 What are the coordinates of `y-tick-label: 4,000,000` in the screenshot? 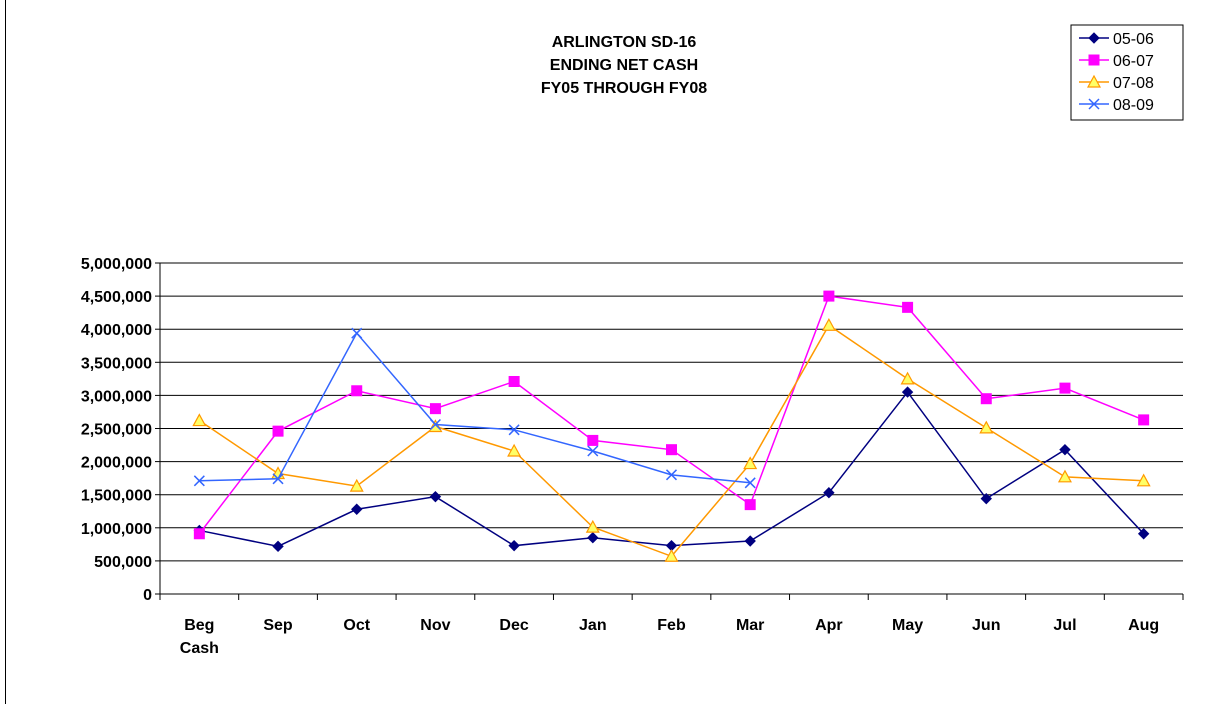 It's located at (116, 330).